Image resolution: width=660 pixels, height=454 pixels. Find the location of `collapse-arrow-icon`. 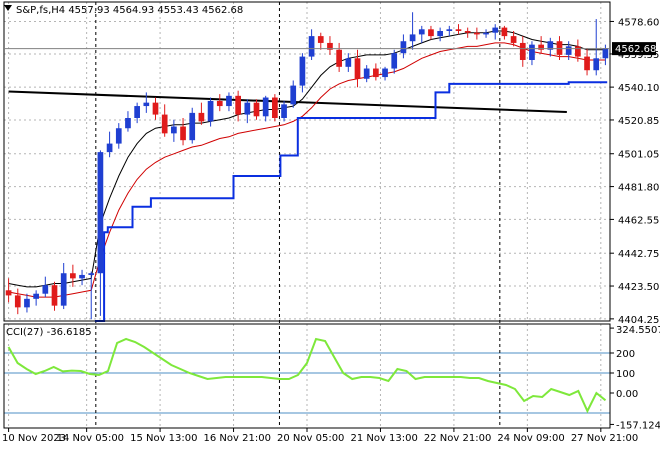

collapse-arrow-icon is located at coordinates (8, 8).